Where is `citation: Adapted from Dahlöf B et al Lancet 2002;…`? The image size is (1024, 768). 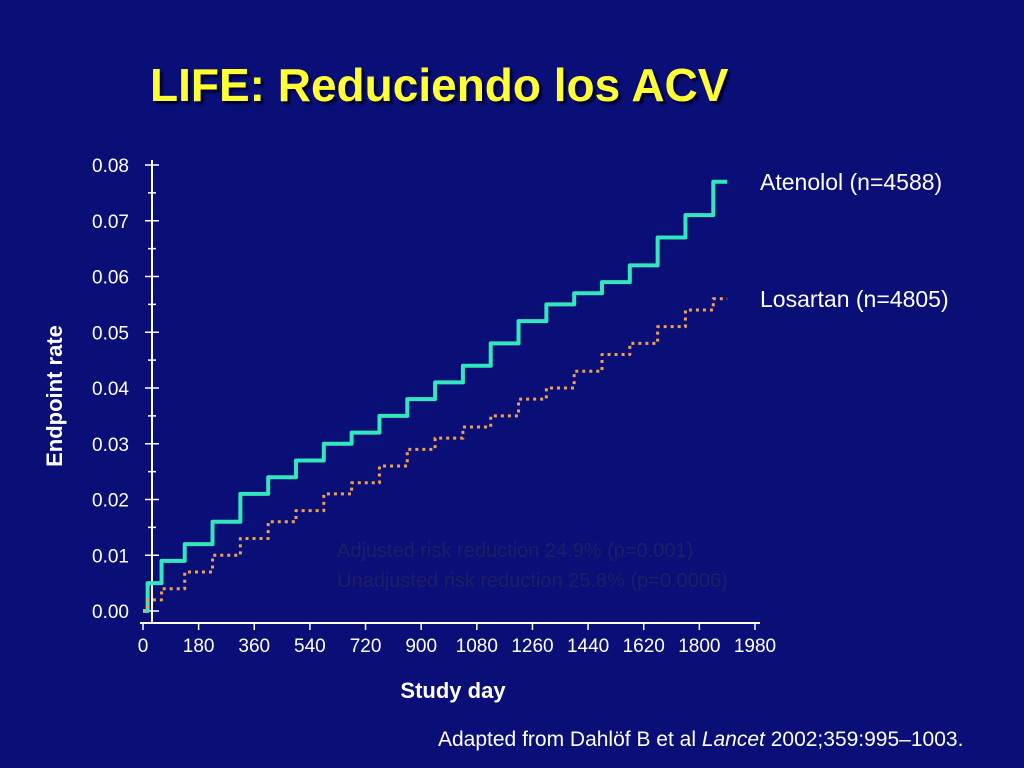 citation: Adapted from Dahlöf B et al Lancet 2002;… is located at coordinates (700, 740).